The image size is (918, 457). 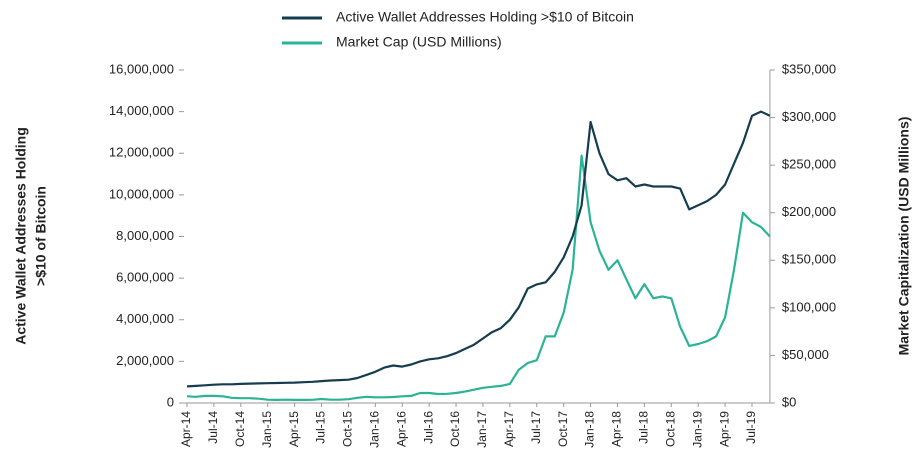 I want to click on y-tick-label: 14,000,000, so click(x=141, y=110).